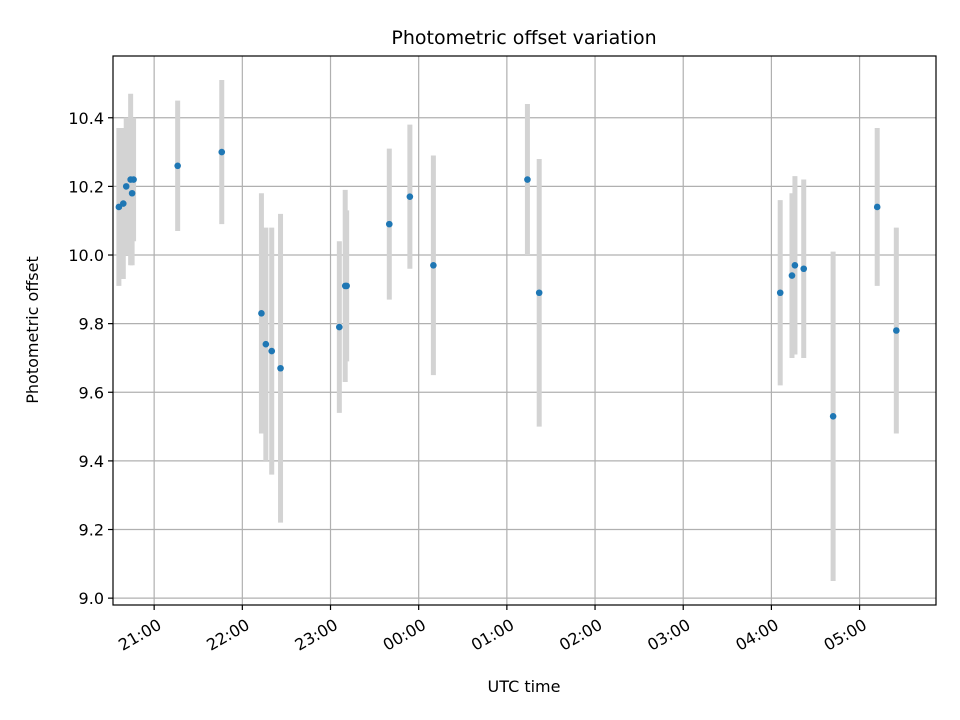  I want to click on y-tick-label: 10.4, so click(86, 118).